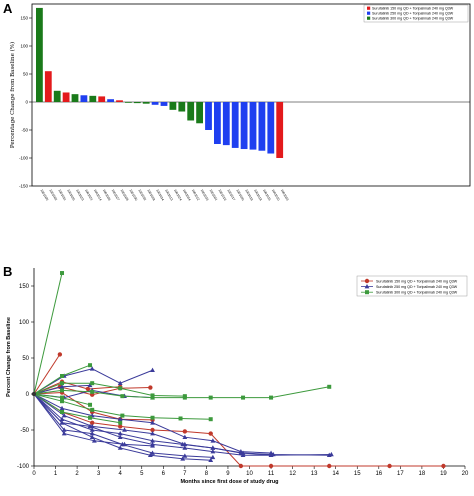 The image size is (474, 496). What do you see at coordinates (77, 474) in the screenshot?
I see `x-tick-label: 2` at bounding box center [77, 474].